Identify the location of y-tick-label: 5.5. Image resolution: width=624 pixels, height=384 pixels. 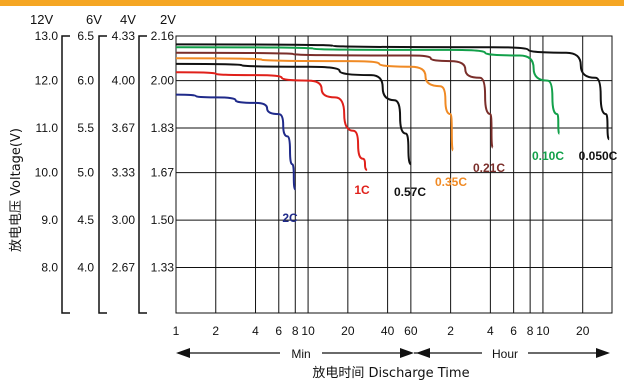
(85, 128).